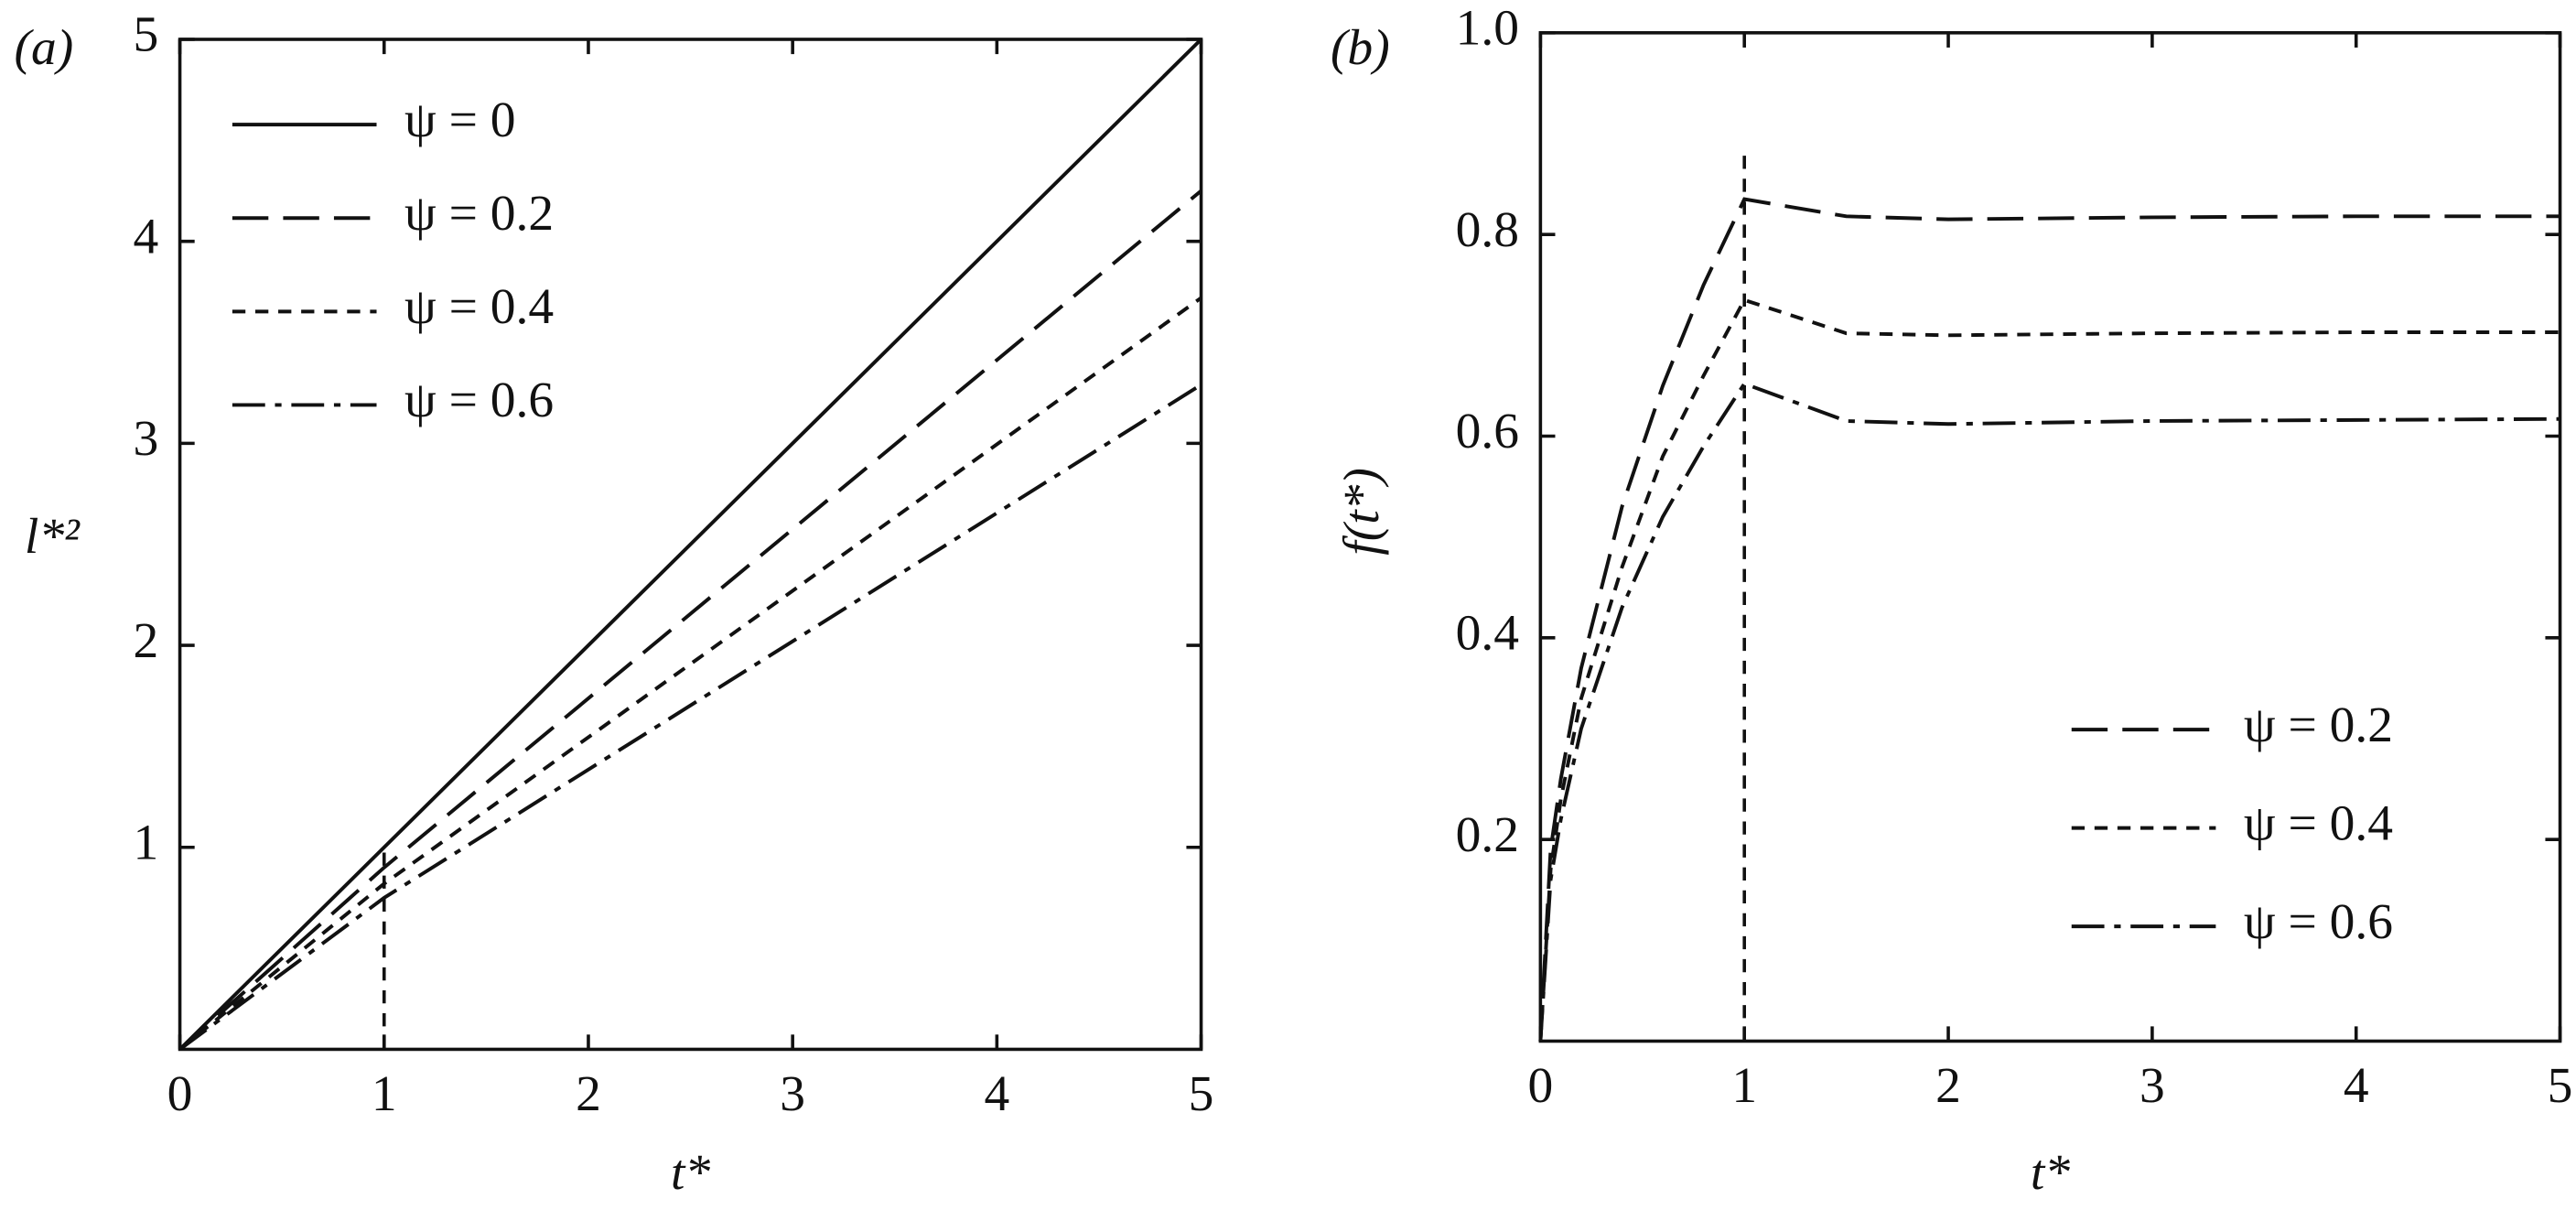  I want to click on y-tick-label: 1.0, so click(1488, 29).